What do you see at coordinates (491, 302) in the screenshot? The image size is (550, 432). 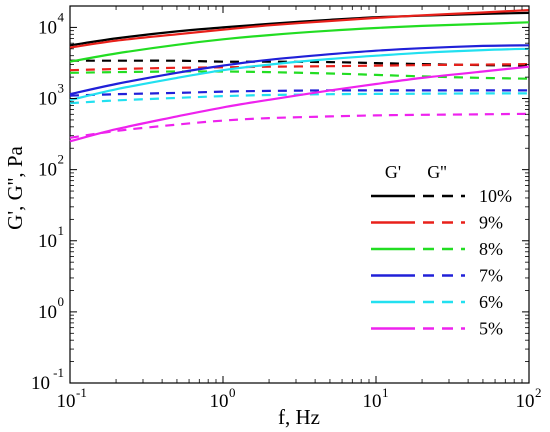 I see `legend-label: 6%` at bounding box center [491, 302].